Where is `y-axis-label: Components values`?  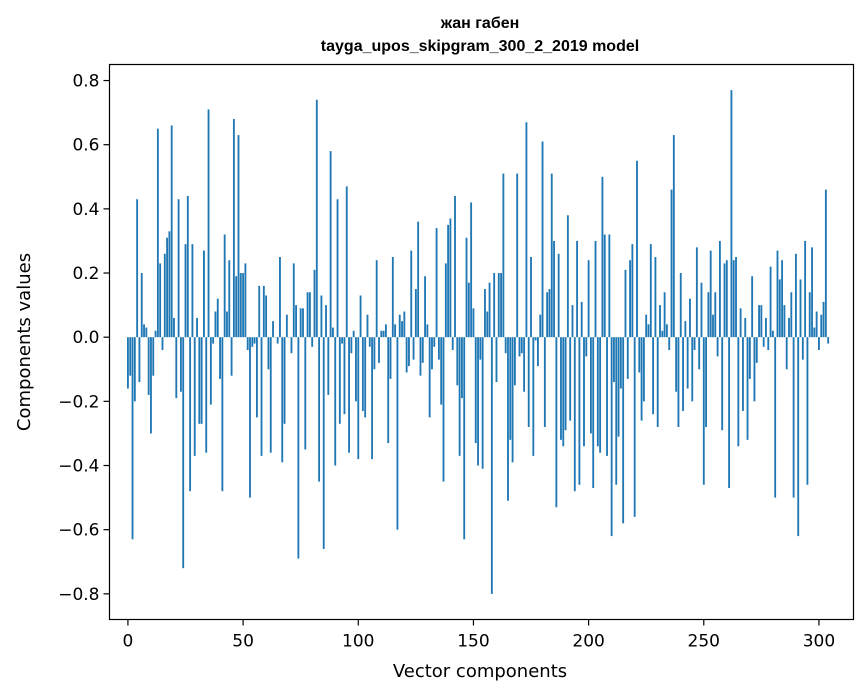 y-axis-label: Components values is located at coordinates (24, 342).